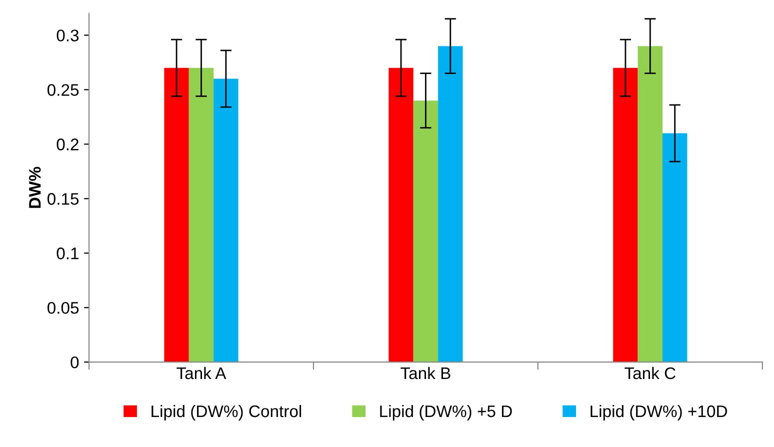  Describe the element at coordinates (63, 90) in the screenshot. I see `y-tick-label: 0.25` at that location.